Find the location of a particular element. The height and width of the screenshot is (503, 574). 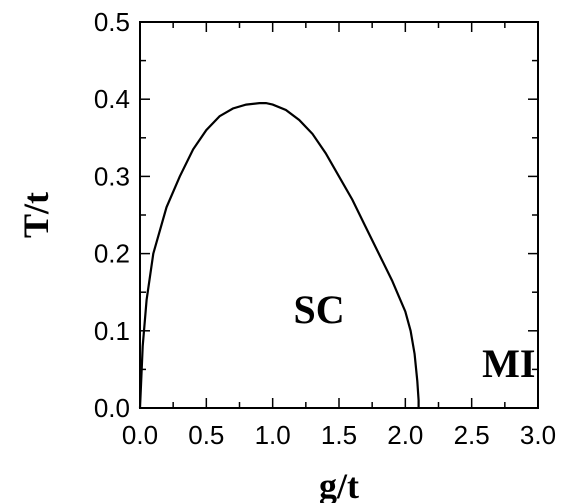

x-tick-label: 0.0 is located at coordinates (140, 435).